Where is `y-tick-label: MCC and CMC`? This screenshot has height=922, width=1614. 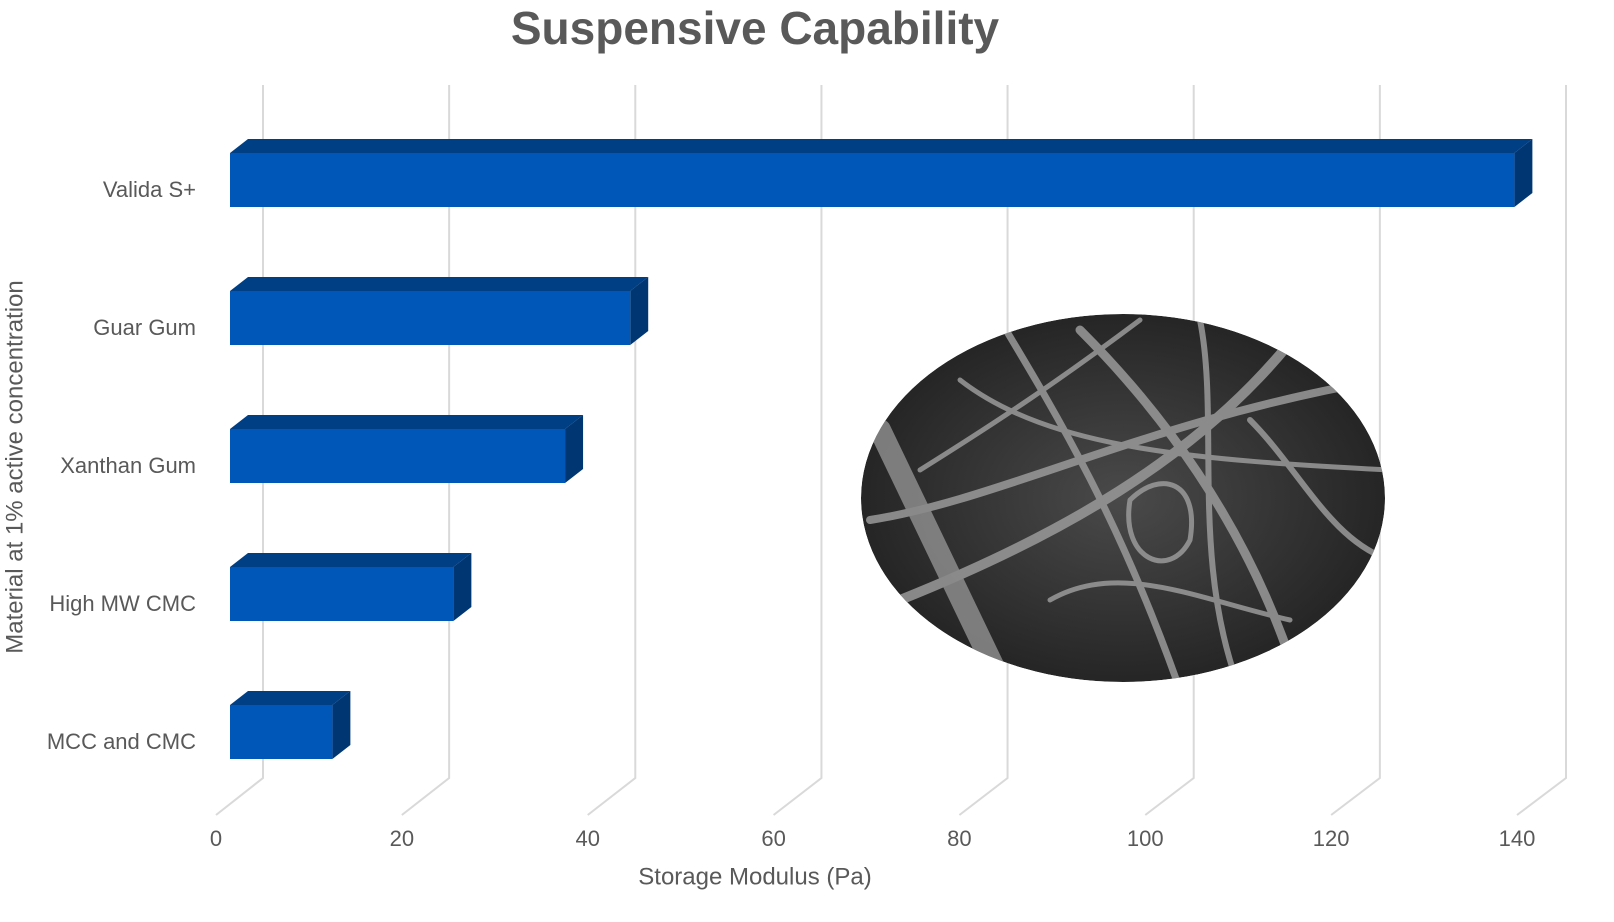
y-tick-label: MCC and CMC is located at coordinates (121, 741).